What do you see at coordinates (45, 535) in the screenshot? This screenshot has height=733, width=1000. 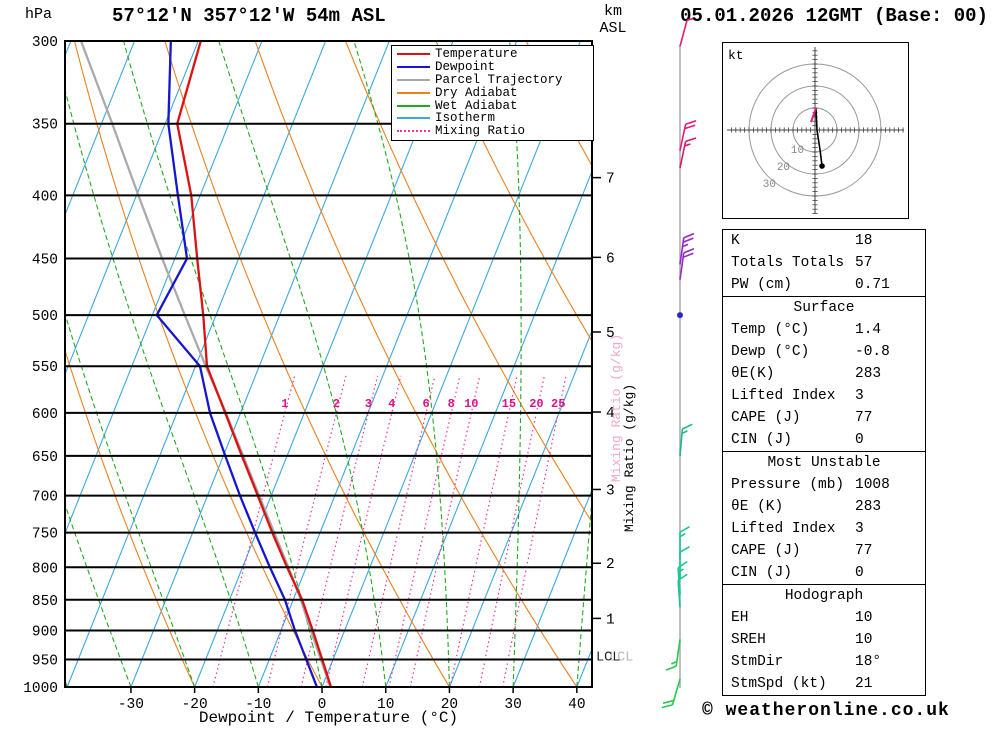 I see `pressure-tick-label: 750` at bounding box center [45, 535].